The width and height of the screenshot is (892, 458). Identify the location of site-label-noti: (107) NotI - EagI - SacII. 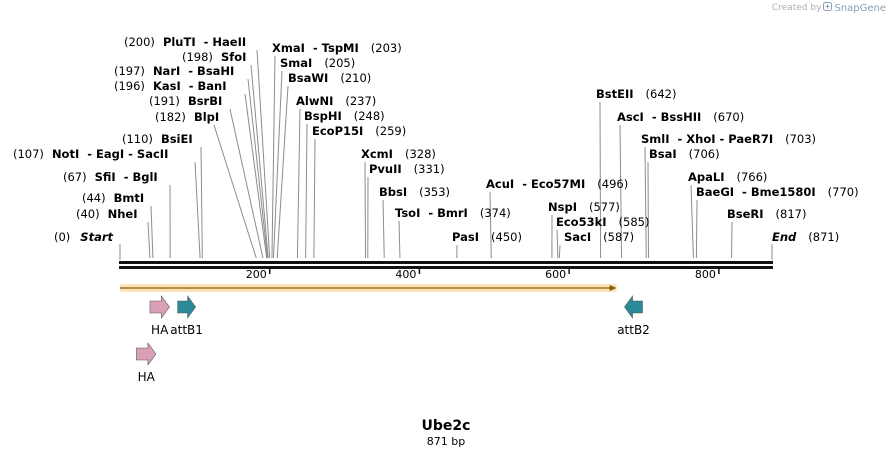
(90, 154).